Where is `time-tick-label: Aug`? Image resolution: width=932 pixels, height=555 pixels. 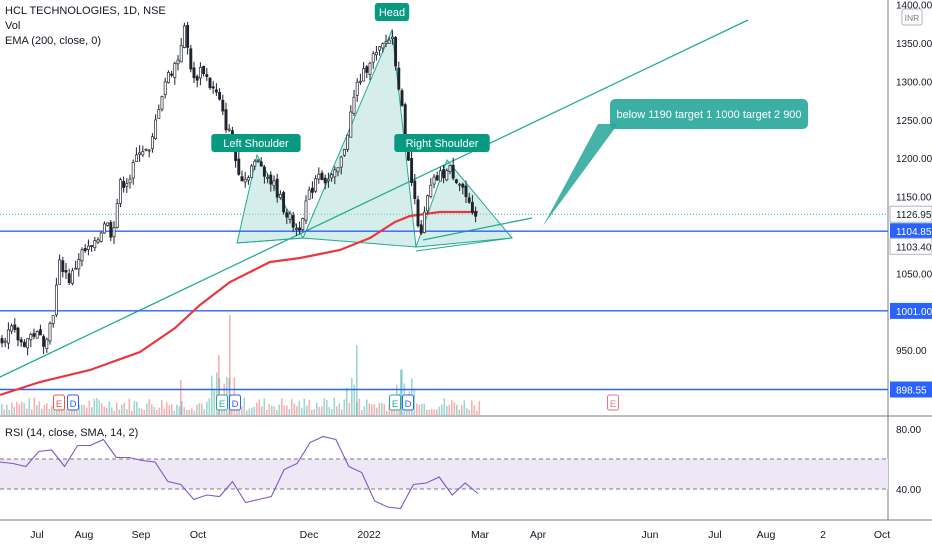 time-tick-label: Aug is located at coordinates (766, 535).